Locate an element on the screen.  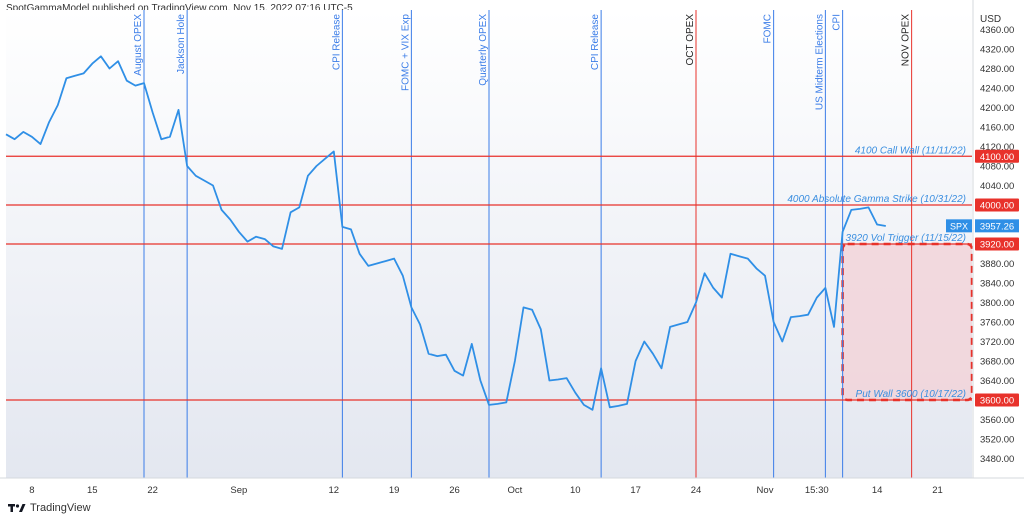
y-tick-label: 4320.00 is located at coordinates (997, 50).